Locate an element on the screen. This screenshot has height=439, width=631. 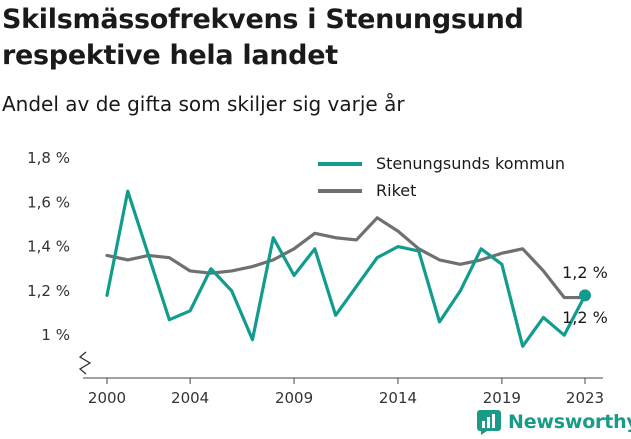
series-line is located at coordinates (346, 258).